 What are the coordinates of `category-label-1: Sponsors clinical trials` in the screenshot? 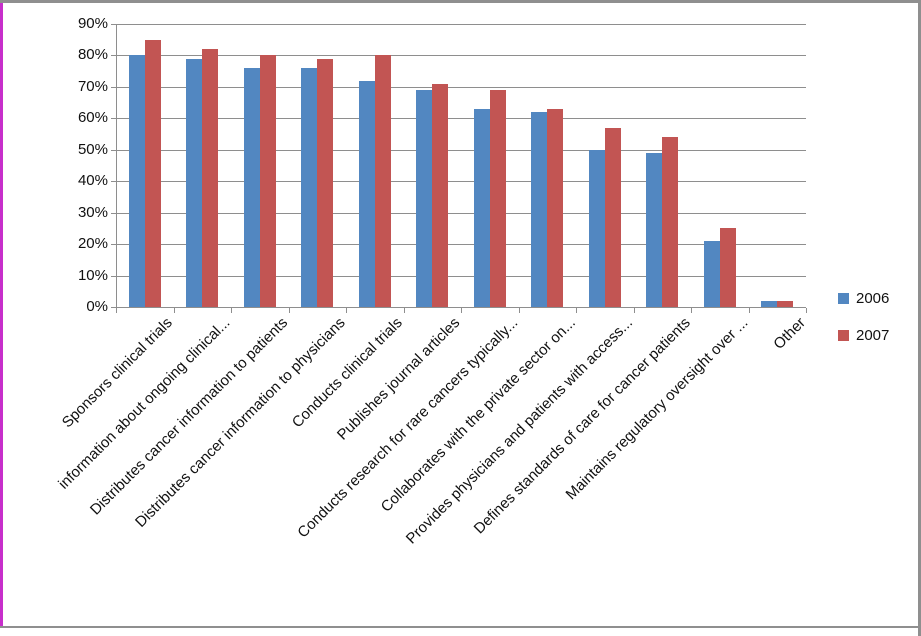 It's located at (118, 373).